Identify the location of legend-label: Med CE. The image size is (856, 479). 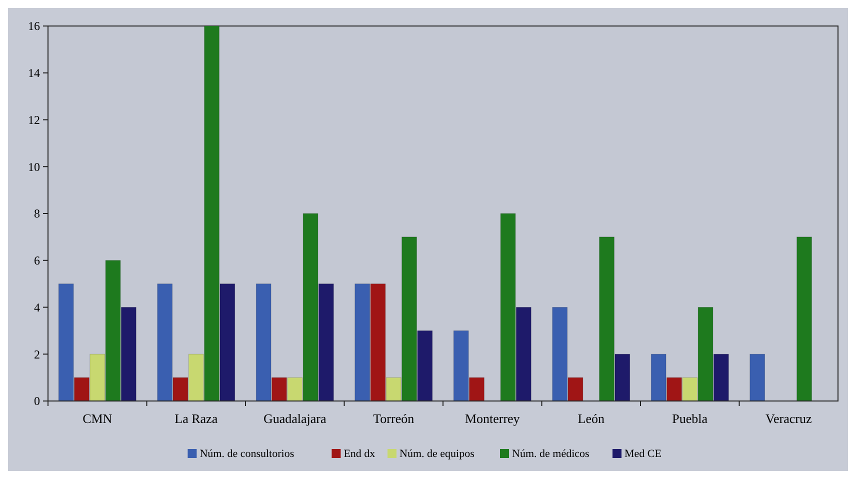
(643, 454).